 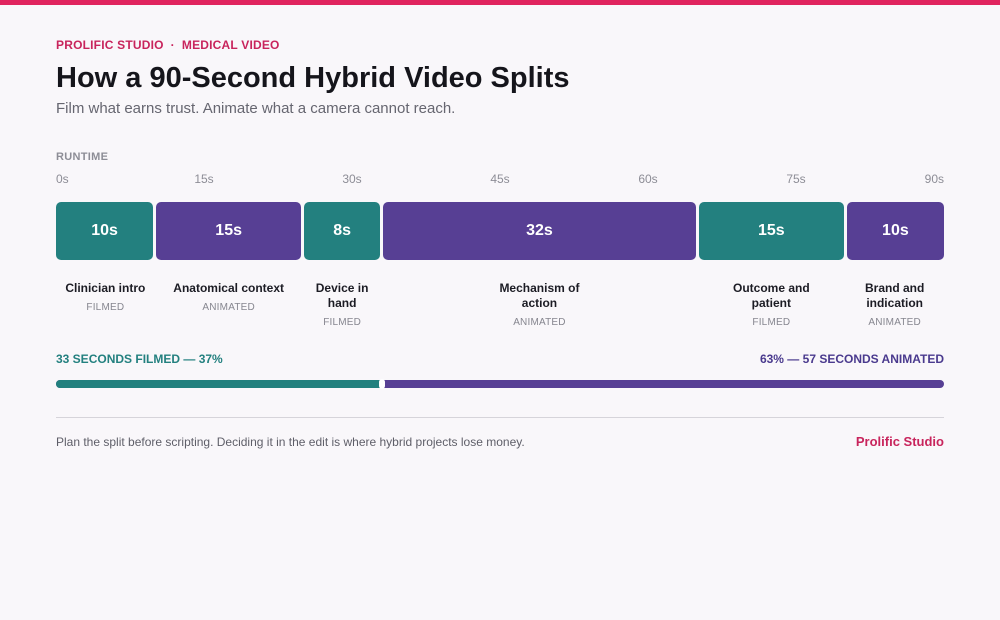 I want to click on segment-label: Device in hand FILMED, so click(x=342, y=305).